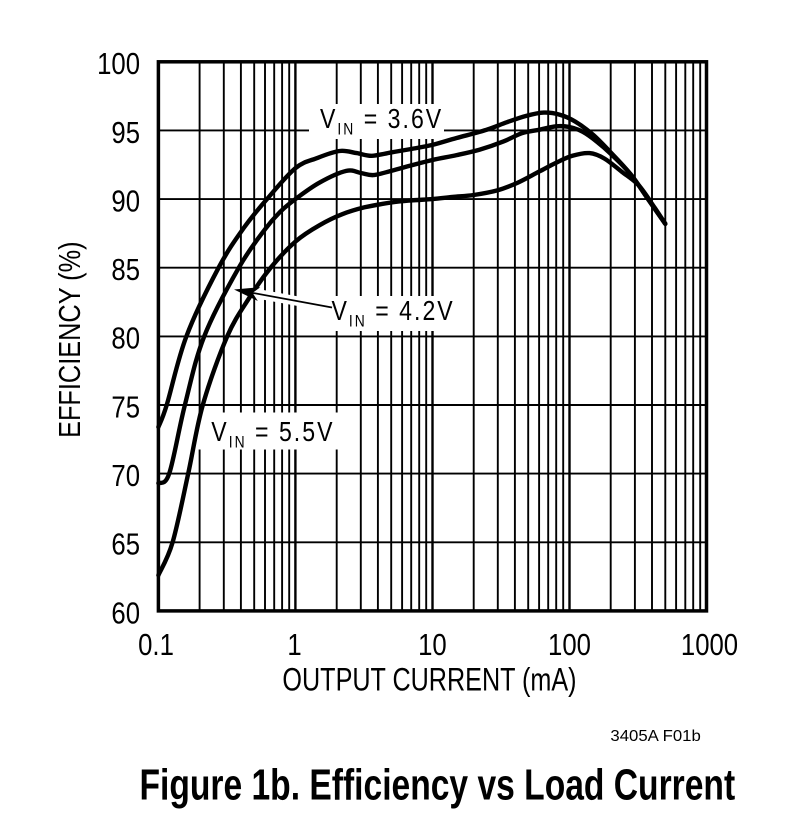 Image resolution: width=807 pixels, height=837 pixels. Describe the element at coordinates (432, 645) in the screenshot. I see `svg-text: 10` at that location.